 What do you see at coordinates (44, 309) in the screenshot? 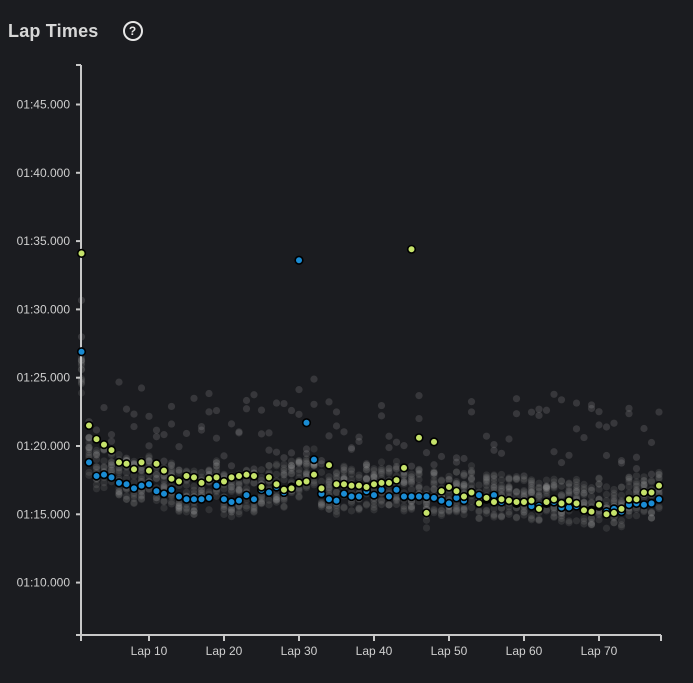
I see `y-tick-label: 01:30.000` at bounding box center [44, 309].